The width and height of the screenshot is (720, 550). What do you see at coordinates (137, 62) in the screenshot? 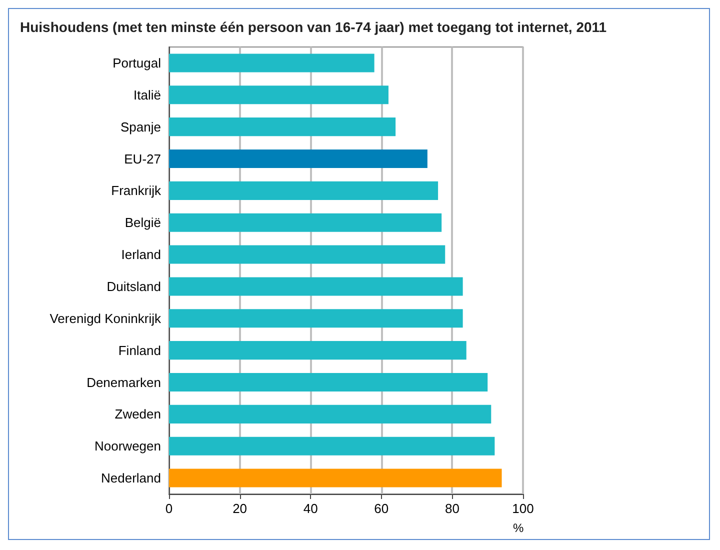
I see `y-tick-label: Portugal` at bounding box center [137, 62].